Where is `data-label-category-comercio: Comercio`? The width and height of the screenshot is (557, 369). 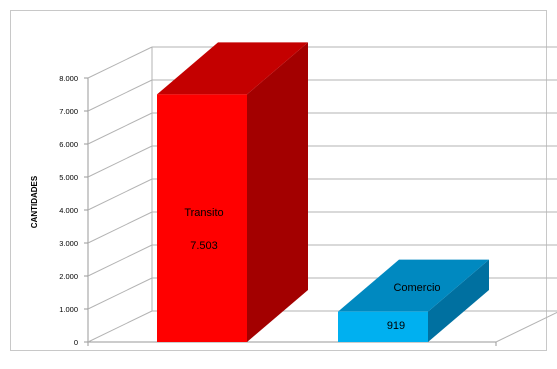
data-label-category-comercio: Comercio is located at coordinates (416, 288).